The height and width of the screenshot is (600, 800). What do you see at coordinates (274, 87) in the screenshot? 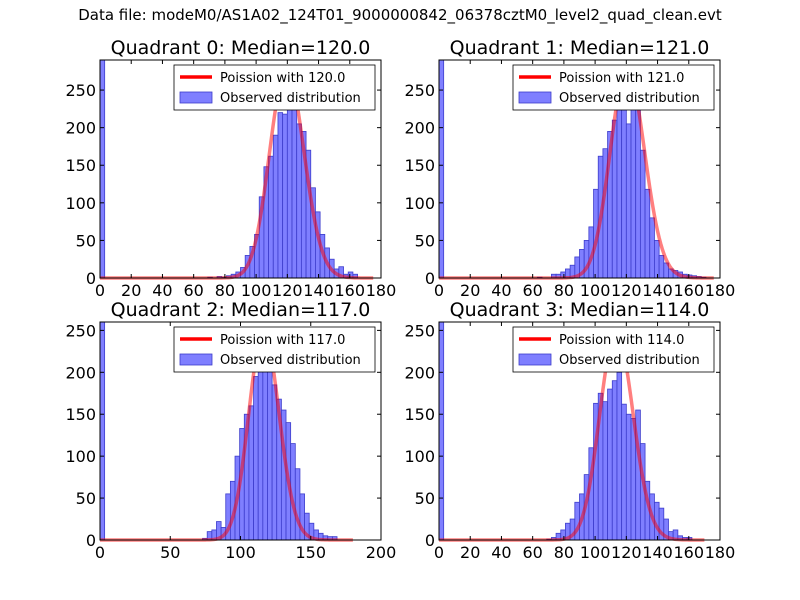
I see `legend: Poission with 120.0 Observed distribution` at bounding box center [274, 87].